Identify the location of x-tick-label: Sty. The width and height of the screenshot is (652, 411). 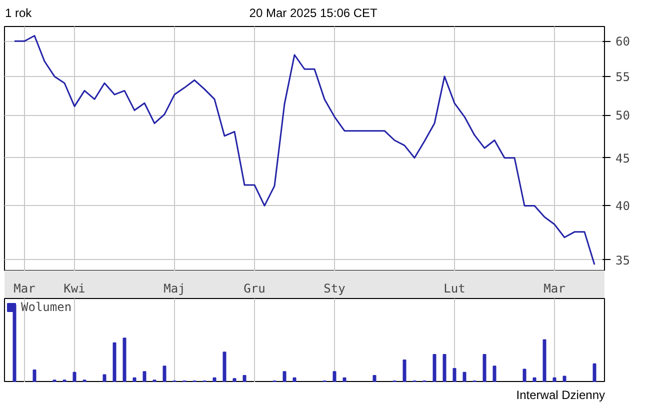
(335, 289).